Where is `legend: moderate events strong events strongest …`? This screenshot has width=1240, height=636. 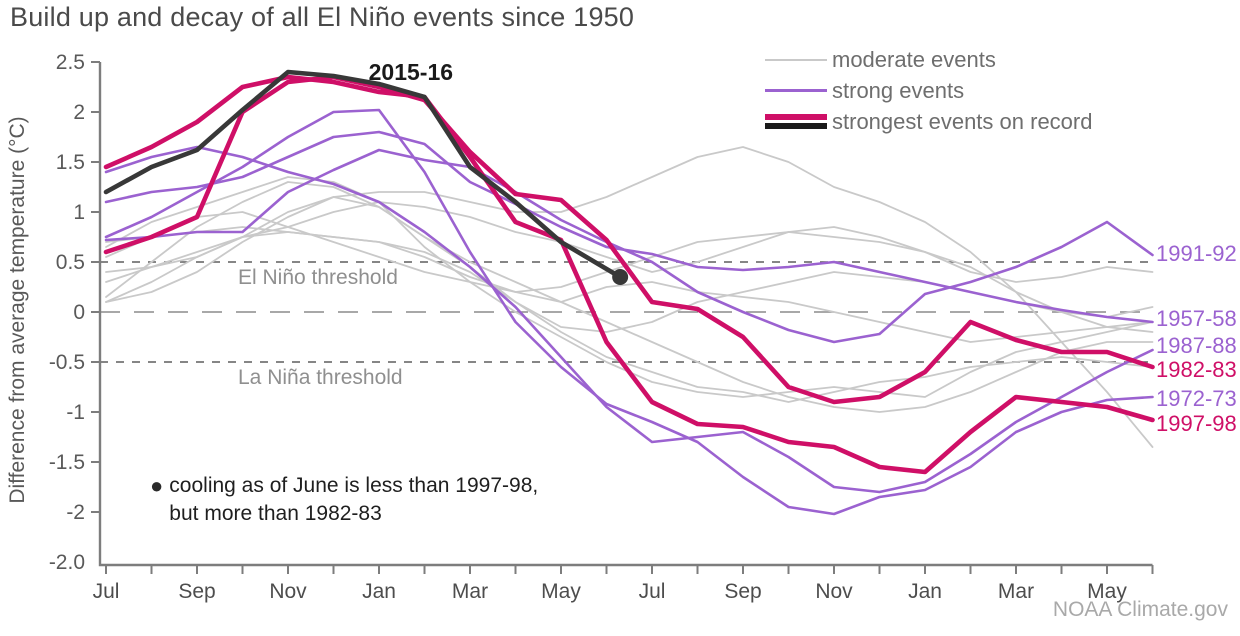 legend: moderate events strong events strongest … is located at coordinates (928, 90).